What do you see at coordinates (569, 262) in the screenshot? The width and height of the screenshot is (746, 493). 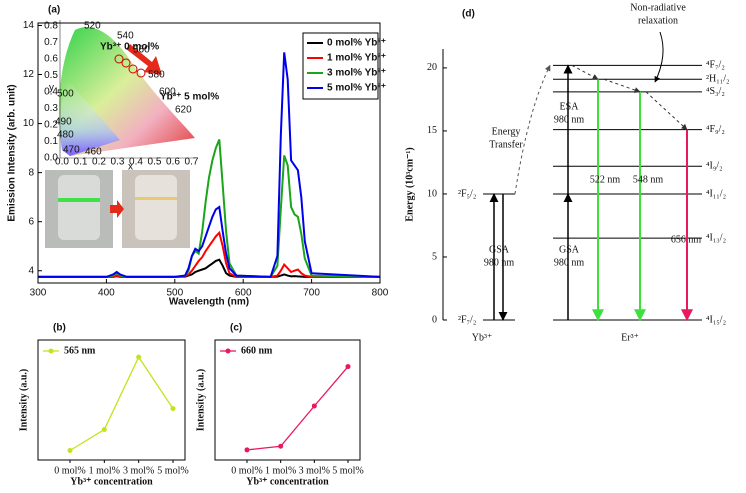 I see `gsa-label: 980 nm` at bounding box center [569, 262].